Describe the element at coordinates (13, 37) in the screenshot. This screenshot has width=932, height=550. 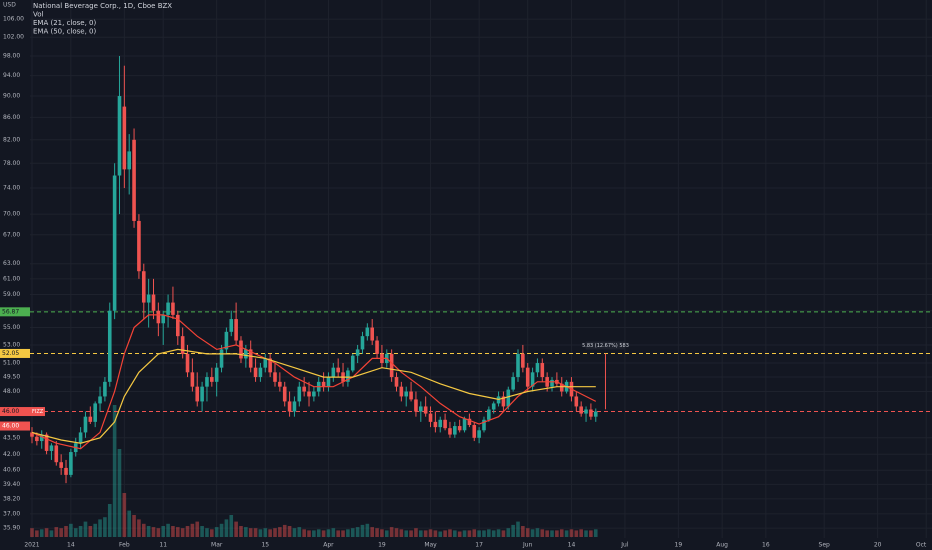
I see `y-tick-label: 102.00` at that location.